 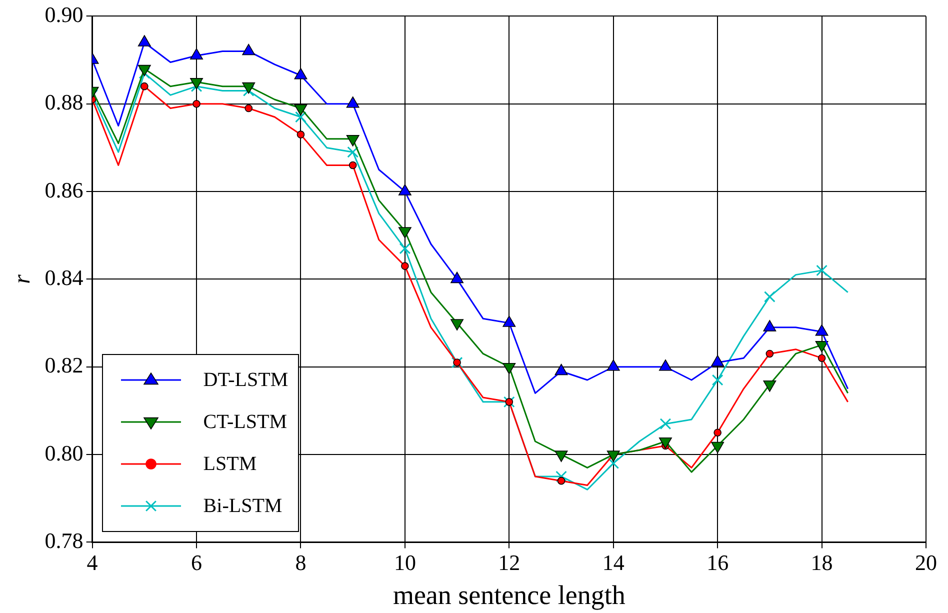 What do you see at coordinates (64, 102) in the screenshot?
I see `y-tick-label: 0.88` at bounding box center [64, 102].